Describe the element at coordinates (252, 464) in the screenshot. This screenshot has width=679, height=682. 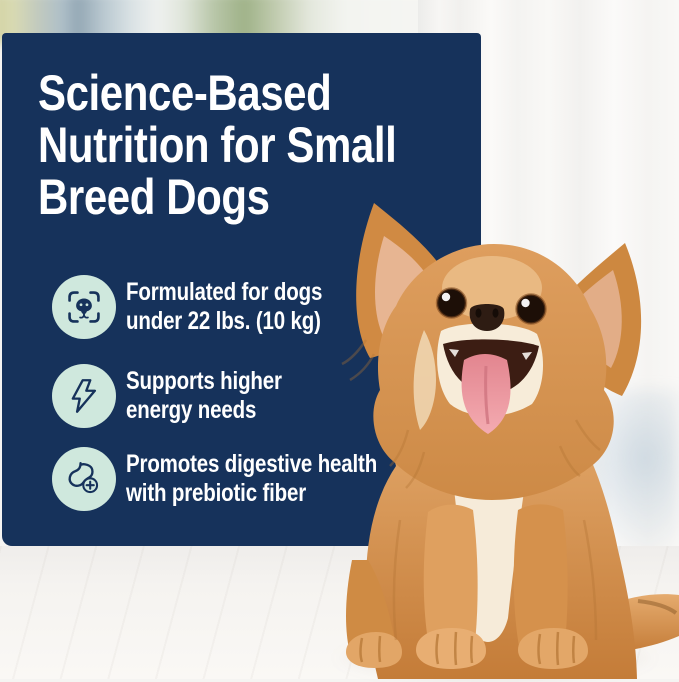
I see `benefit-line: Promotes digestive health` at that location.